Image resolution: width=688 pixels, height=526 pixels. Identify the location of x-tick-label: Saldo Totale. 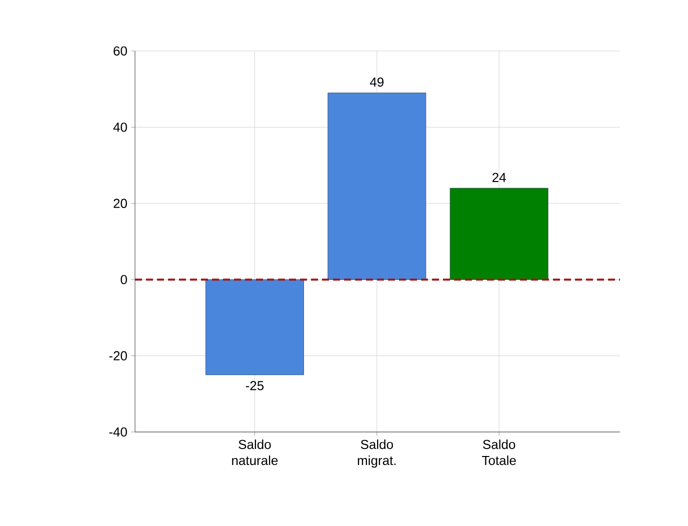
(499, 453).